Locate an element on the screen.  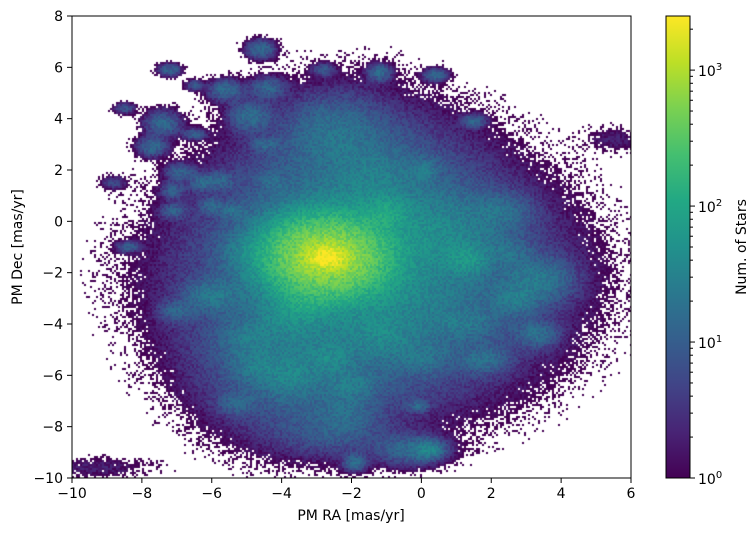
colorbar-tick-label: 10² is located at coordinates (710, 207).